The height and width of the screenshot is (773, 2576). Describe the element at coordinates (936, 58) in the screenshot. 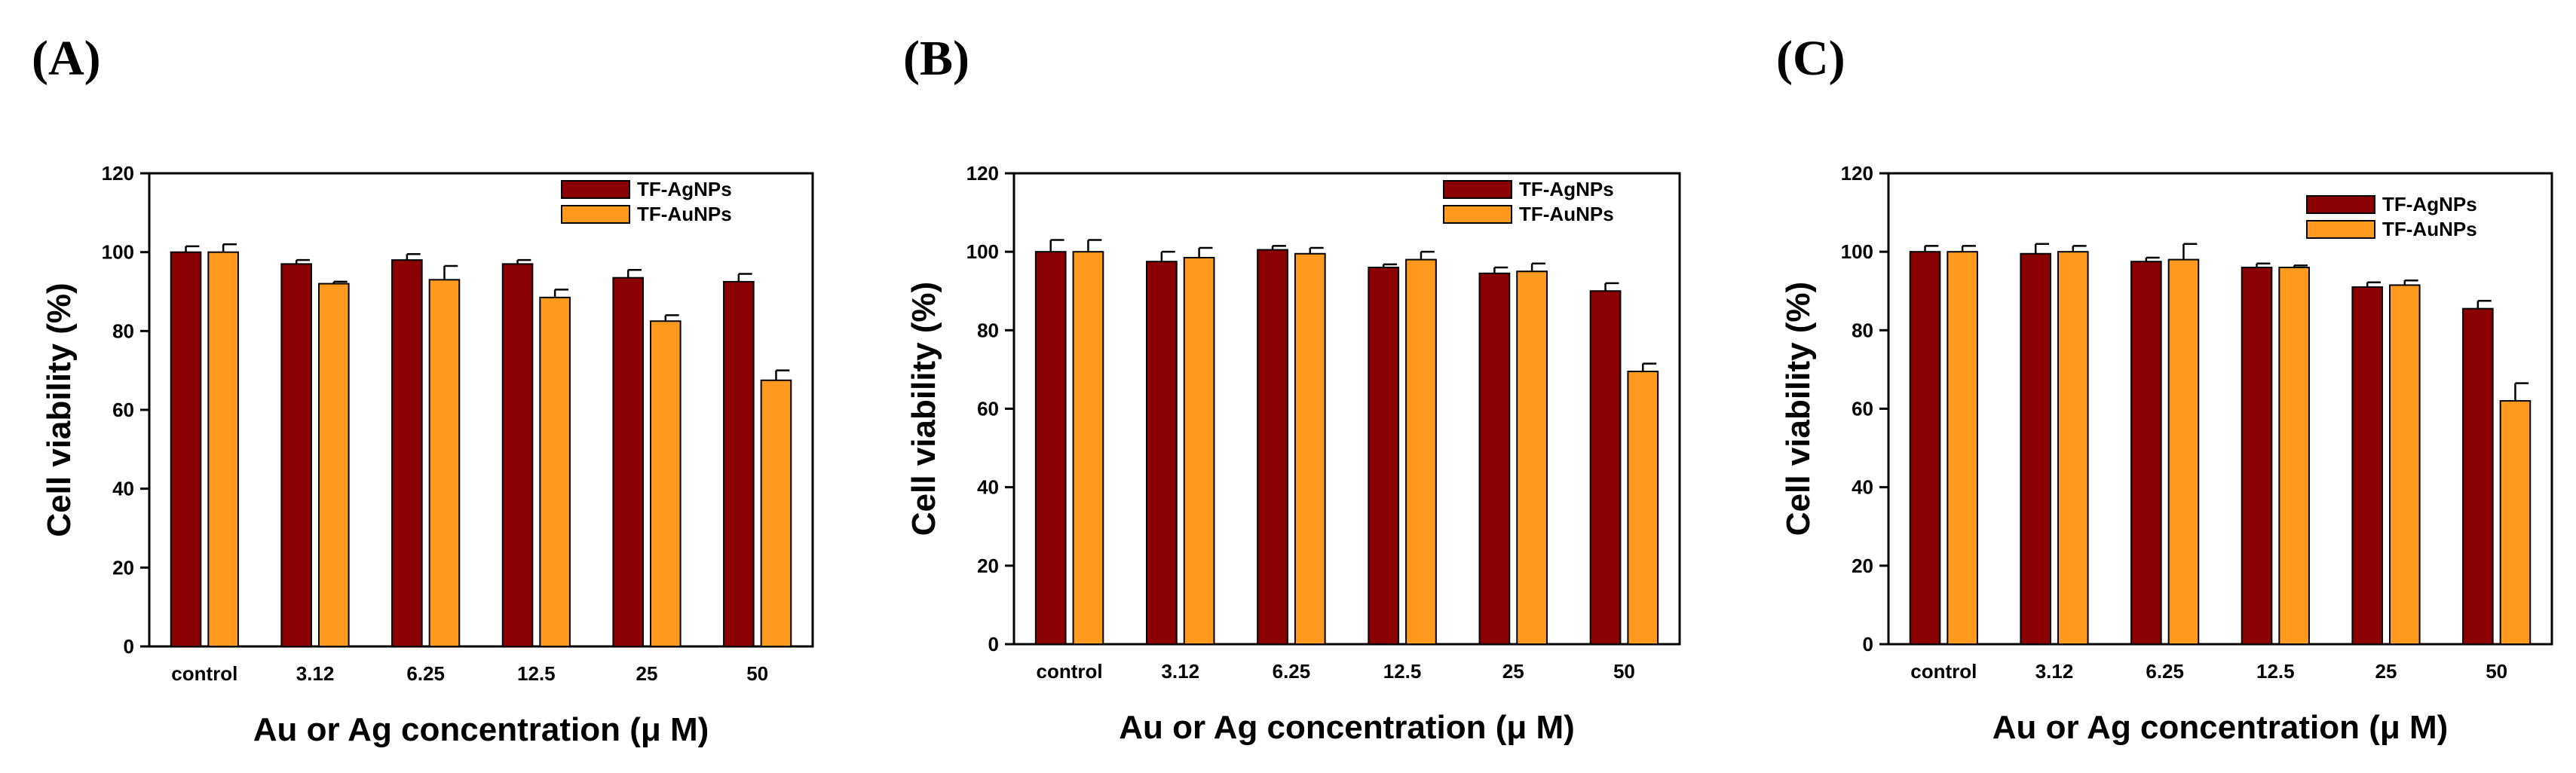

I see `panel-label-b: (B)` at that location.